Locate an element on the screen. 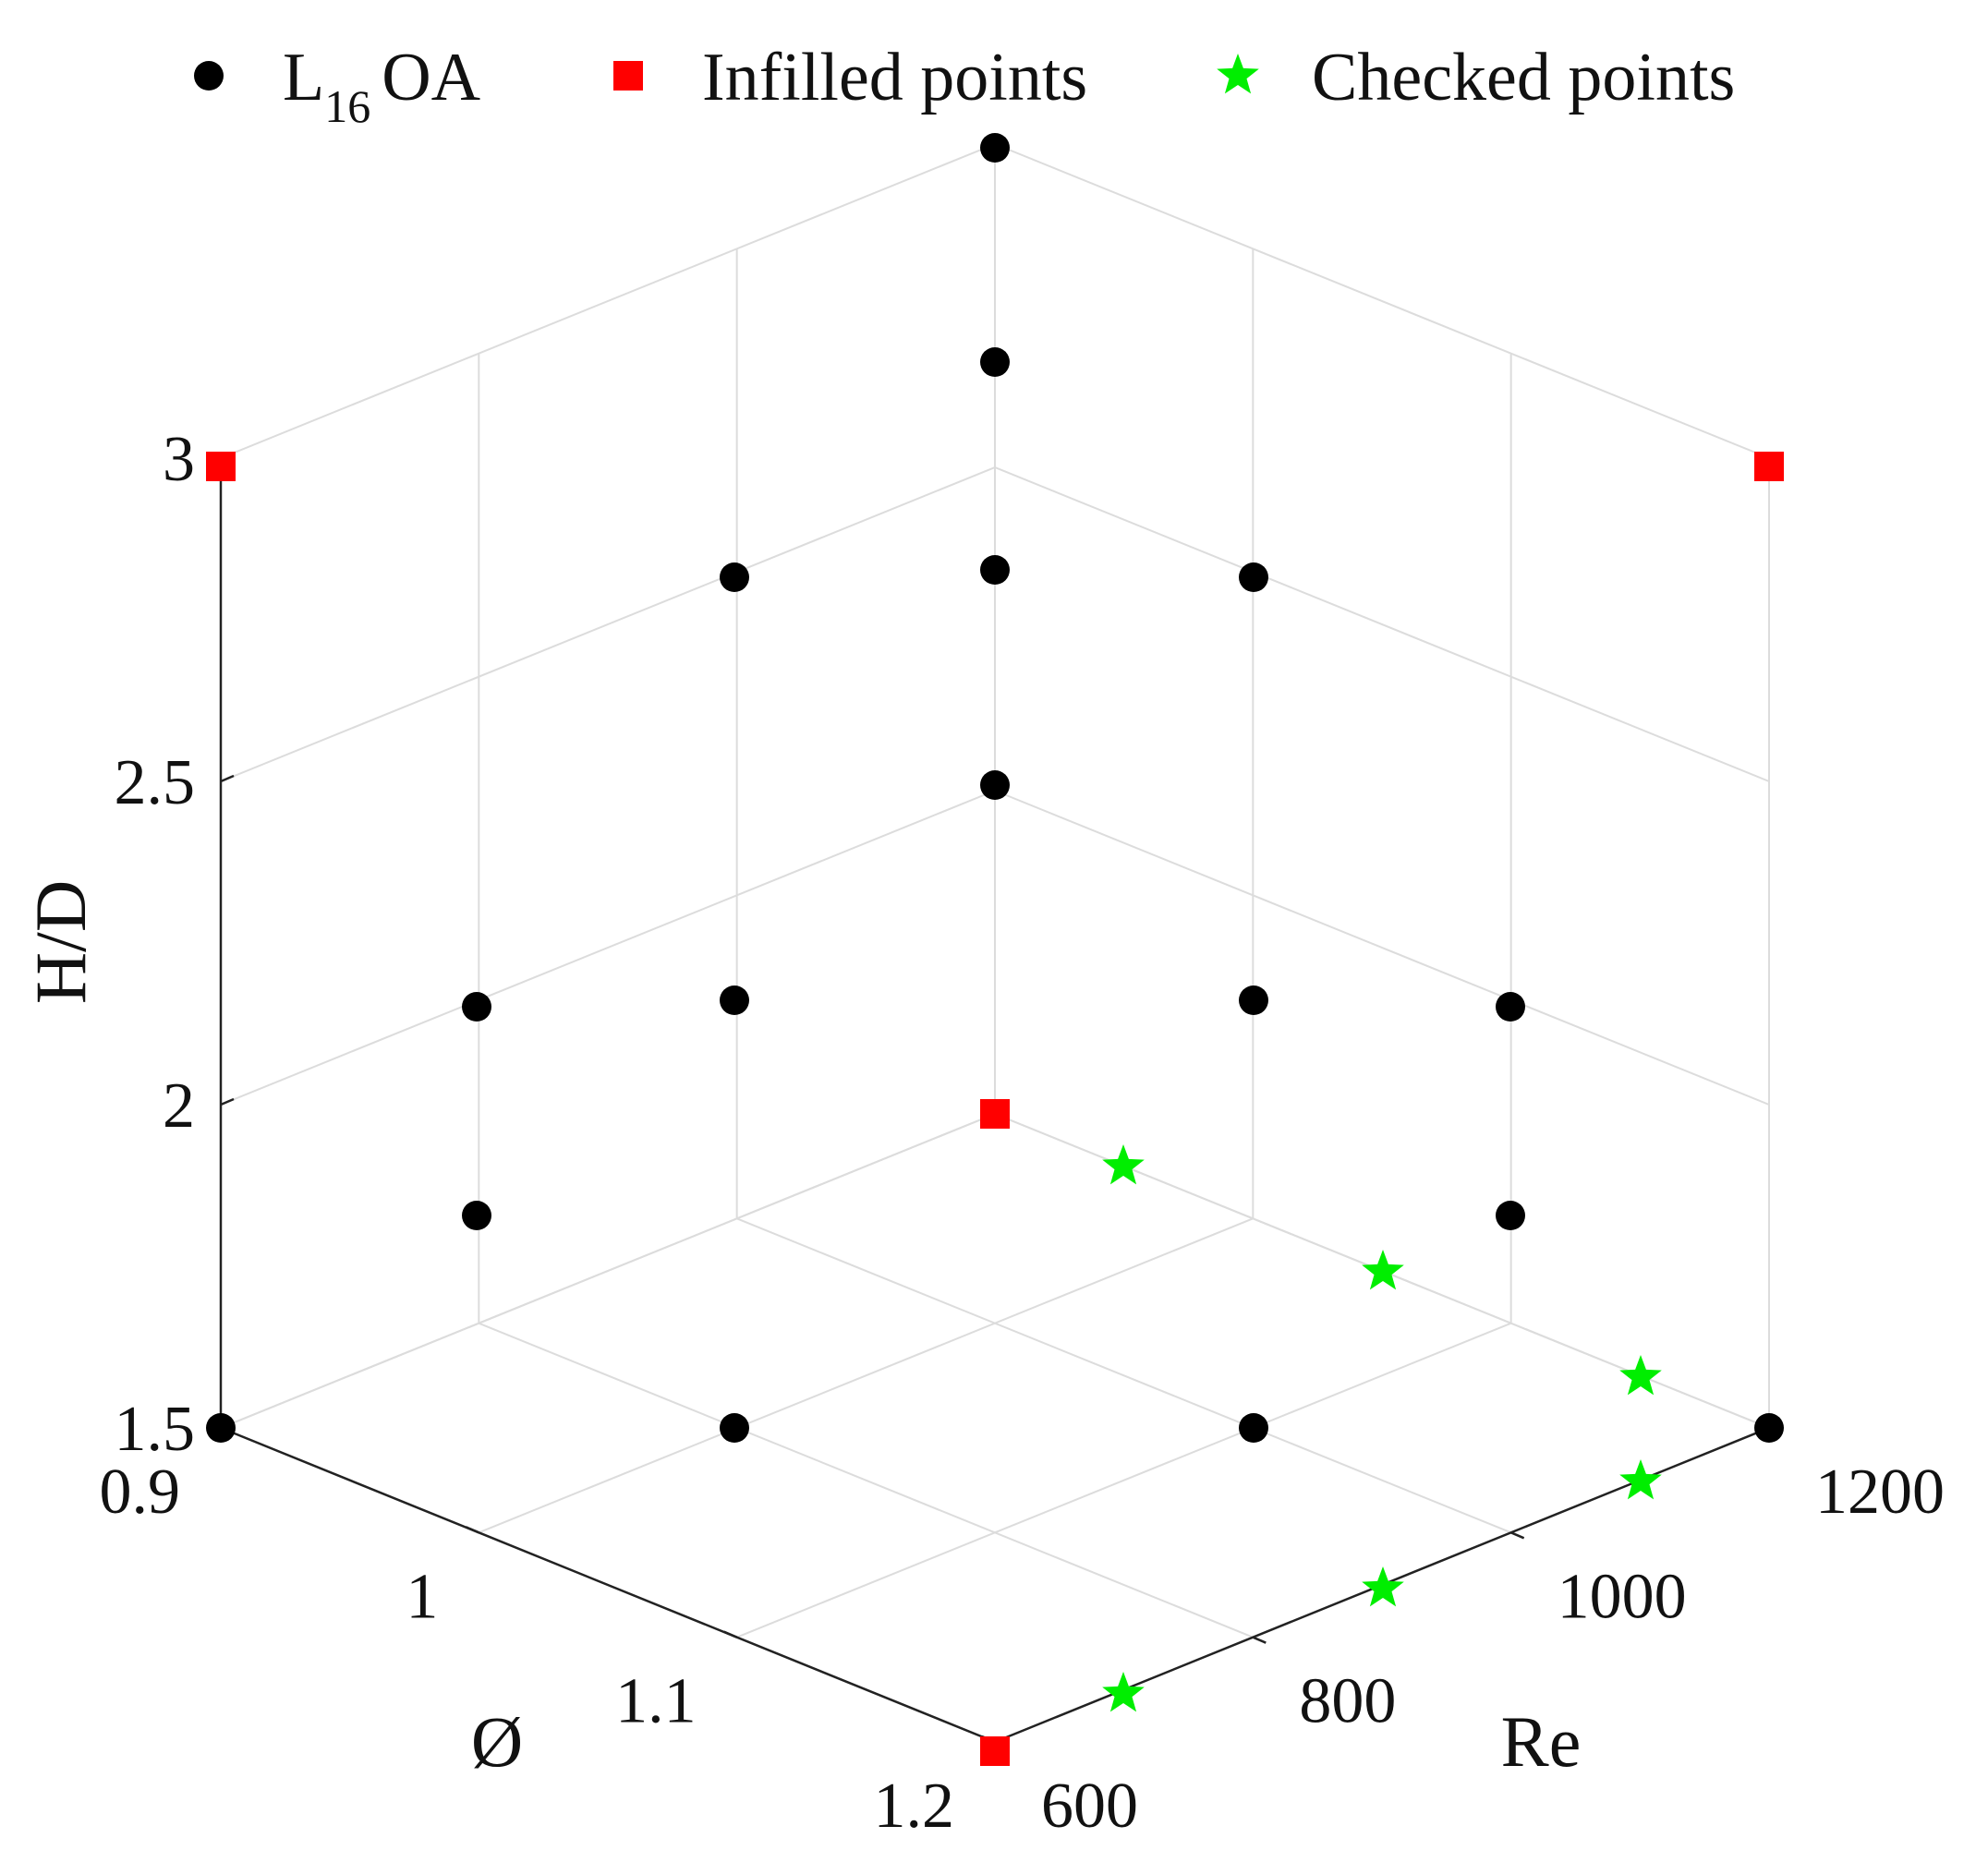 The height and width of the screenshot is (1862, 1988). z-tick-label: 3 is located at coordinates (179, 459).